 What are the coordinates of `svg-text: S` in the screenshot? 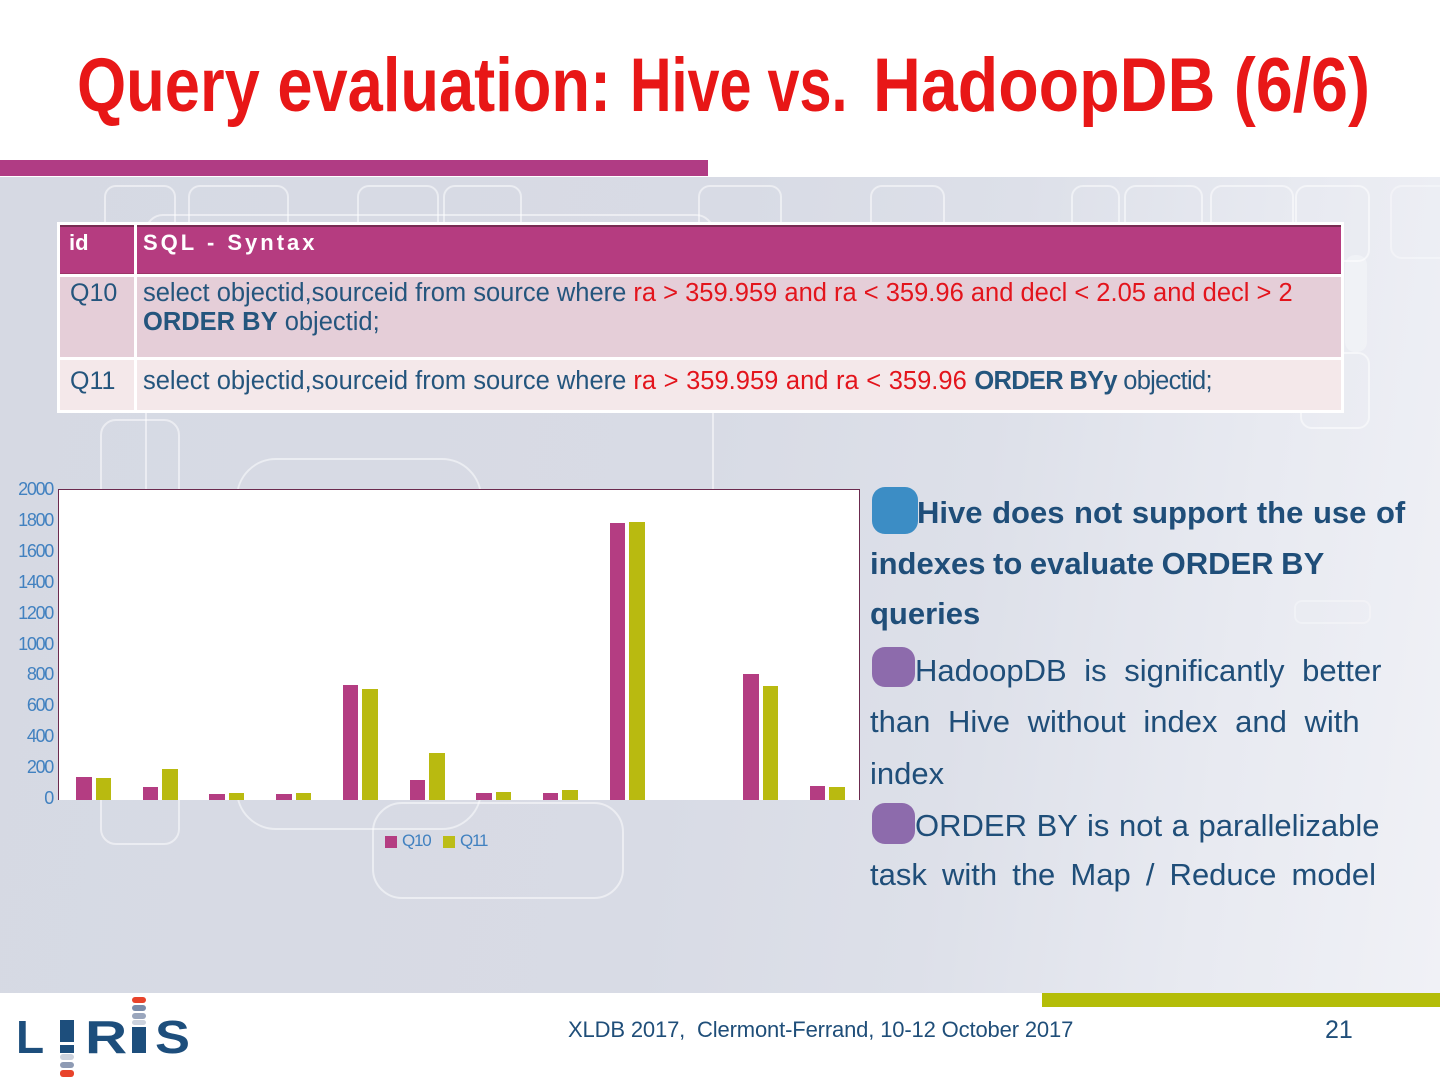 It's located at (172, 1037).